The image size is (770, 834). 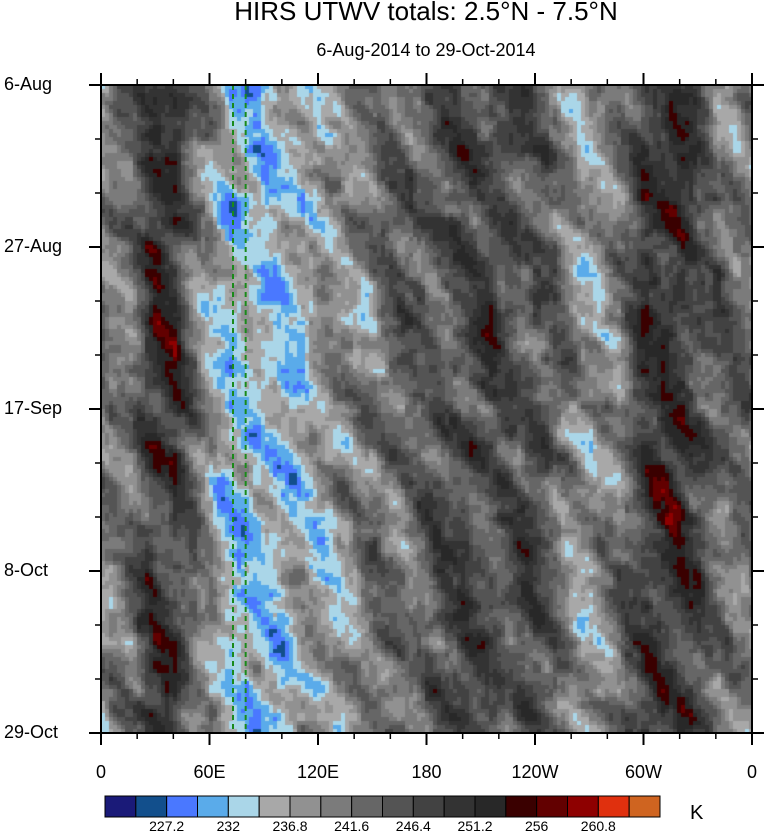 I want to click on x-tick-label: 180, so click(x=426, y=772).